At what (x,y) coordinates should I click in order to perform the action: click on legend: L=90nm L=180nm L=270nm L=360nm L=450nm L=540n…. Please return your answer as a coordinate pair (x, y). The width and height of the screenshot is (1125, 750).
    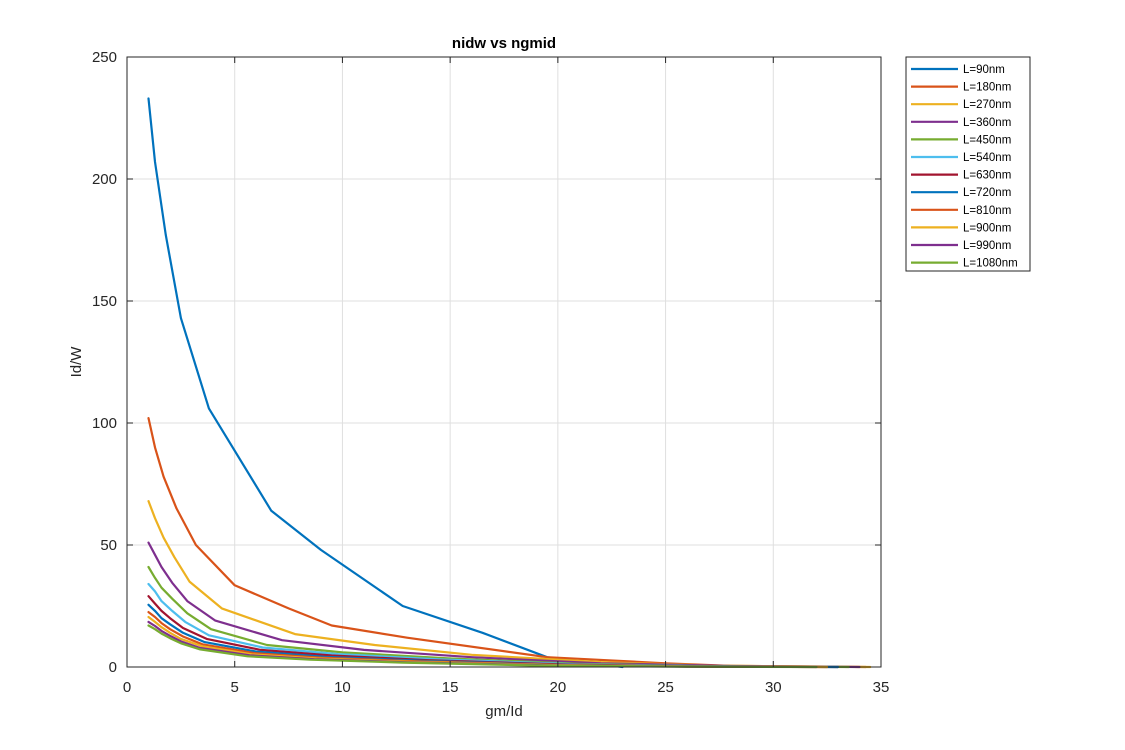
    Looking at the image, I should click on (968, 164).